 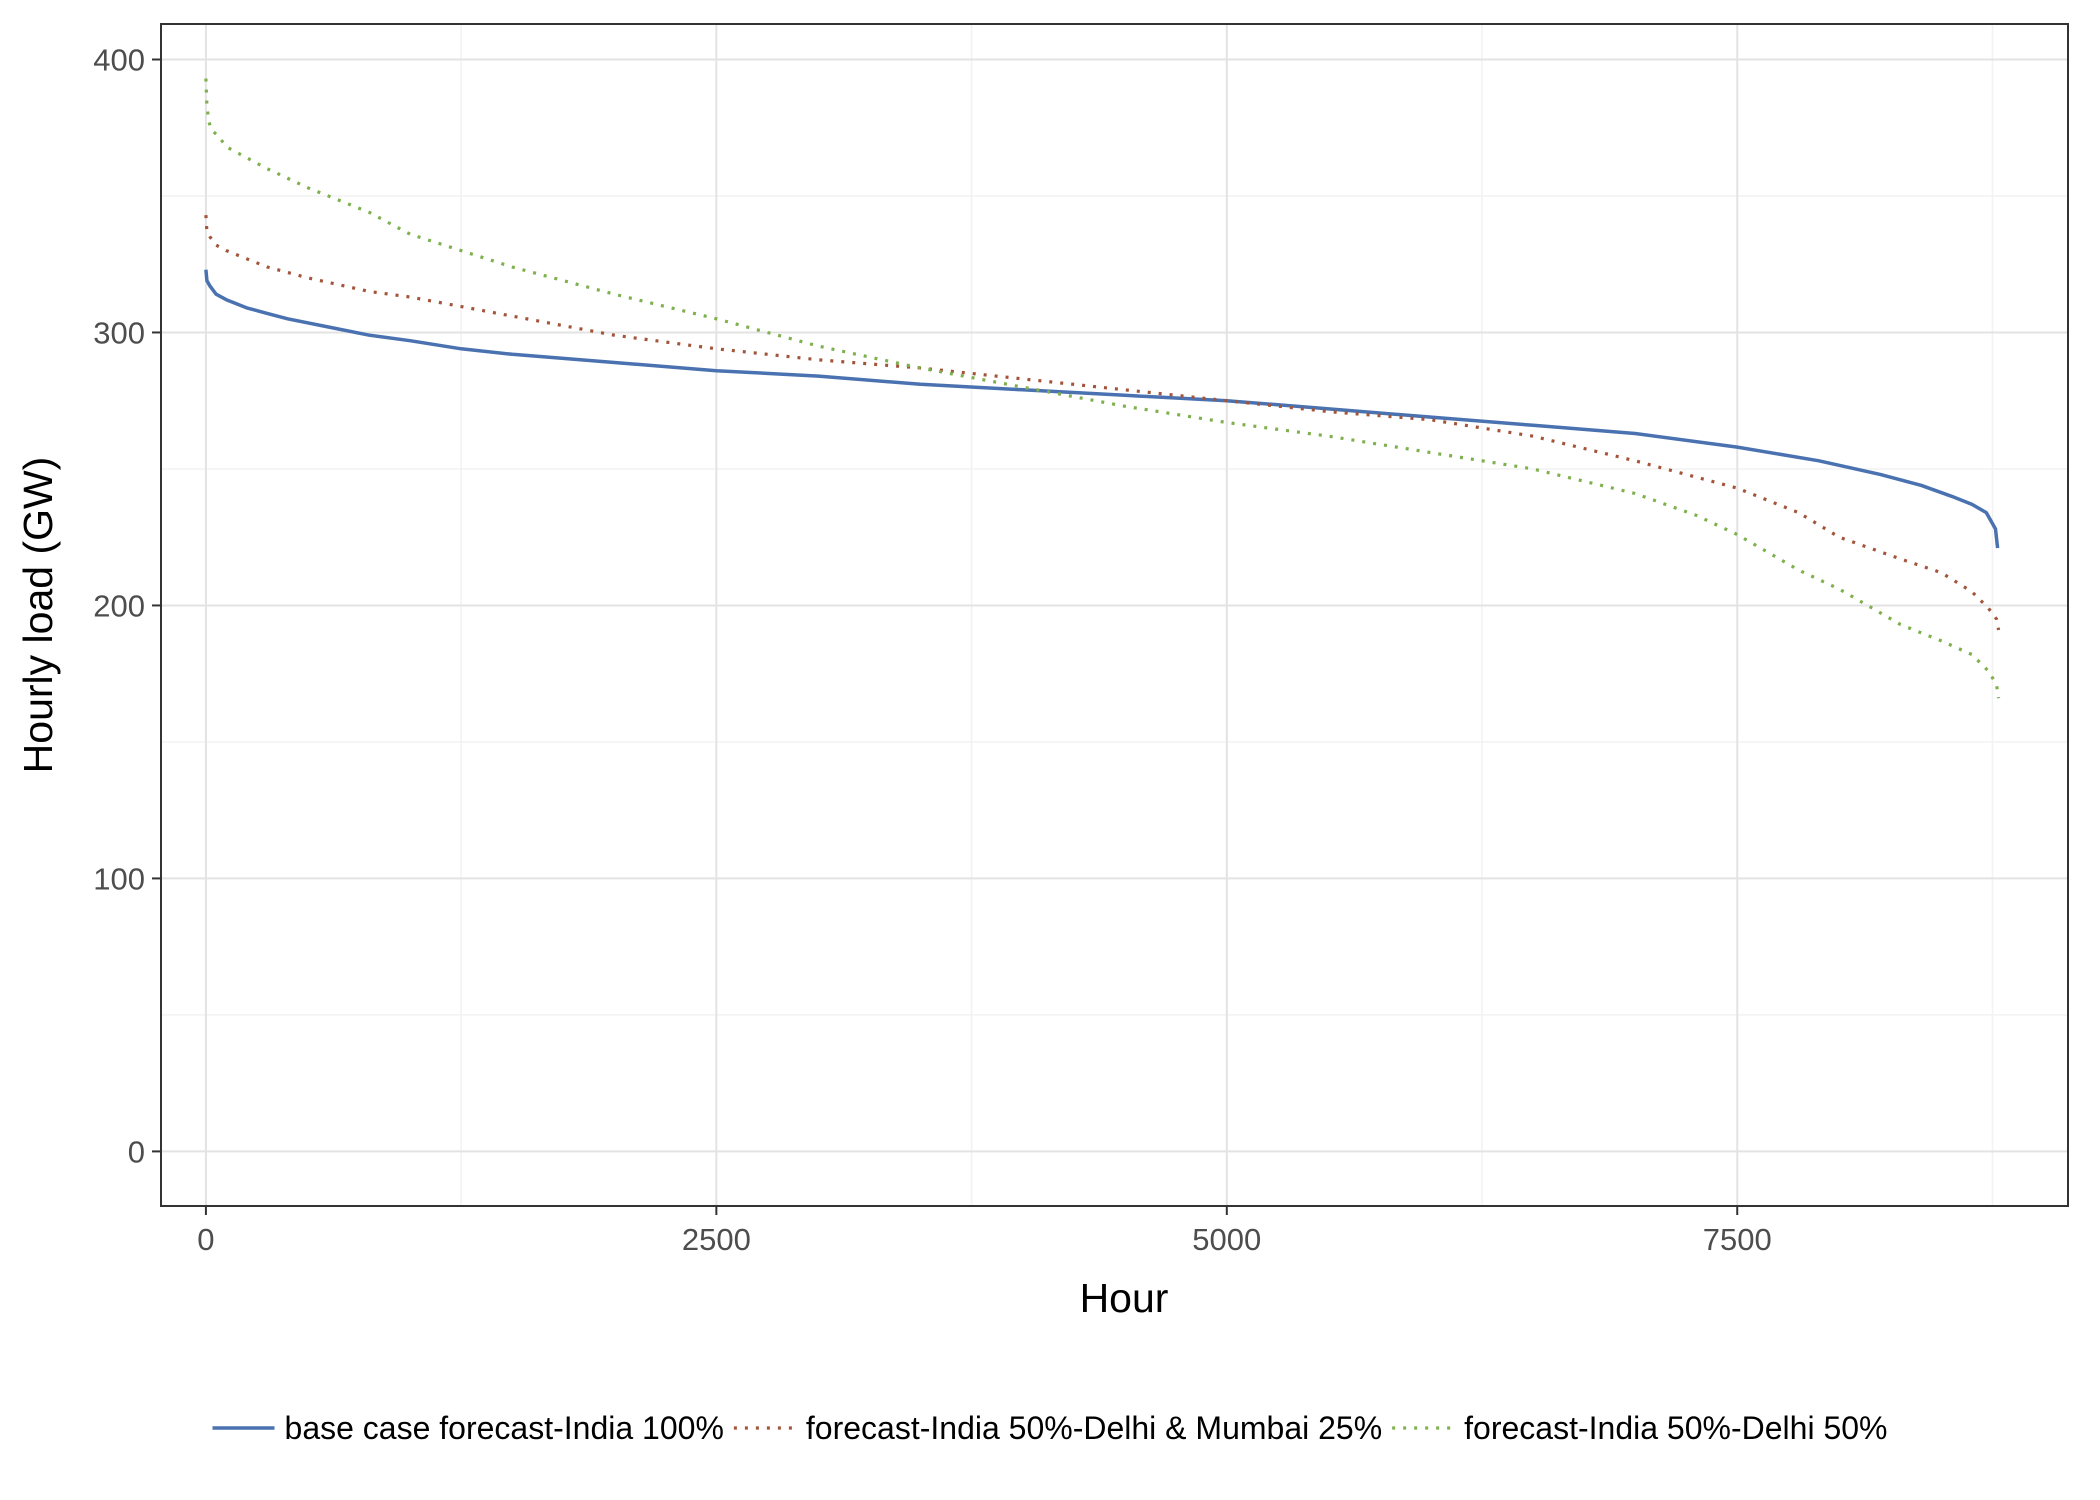 I want to click on legend-label-2: forecast-India 50%-Delhi & Mumbai 25%, so click(x=1094, y=1428).